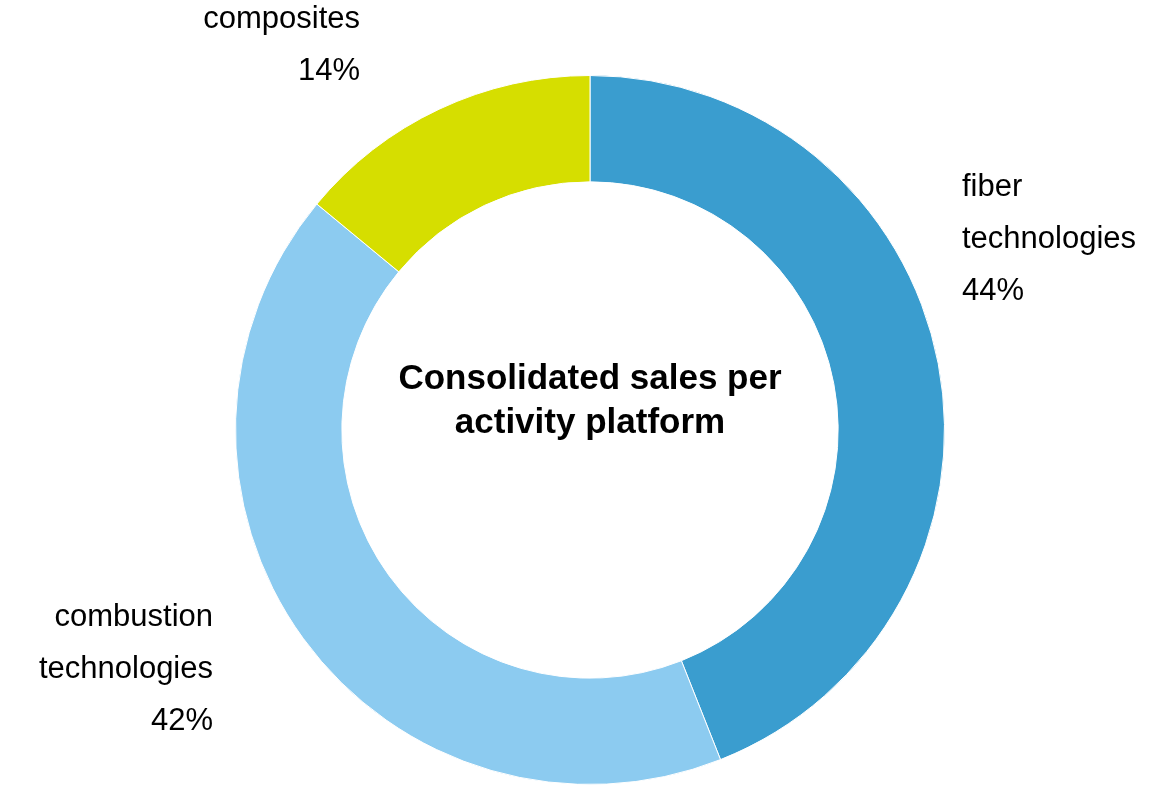 The height and width of the screenshot is (789, 1170). Describe the element at coordinates (181, 720) in the screenshot. I see `data-label: 42%` at that location.